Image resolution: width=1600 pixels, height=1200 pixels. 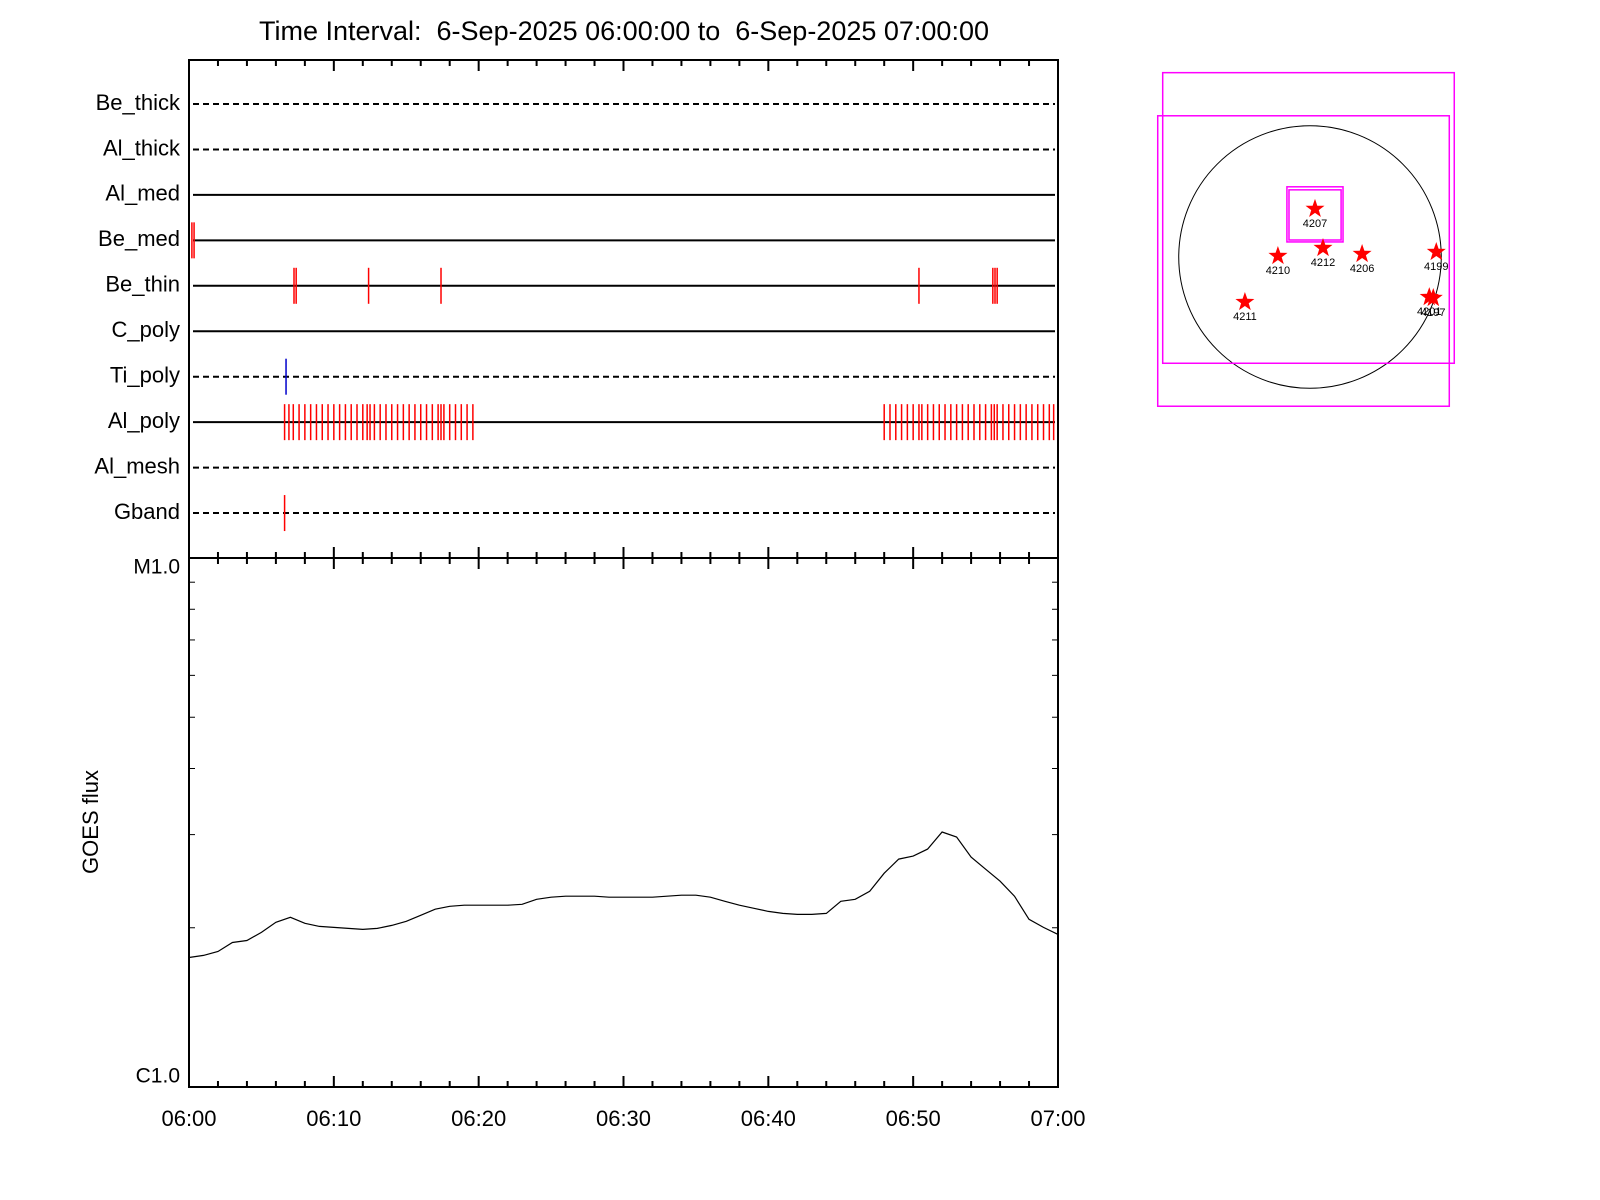 I want to click on row-label: Al_med, so click(x=142, y=193).